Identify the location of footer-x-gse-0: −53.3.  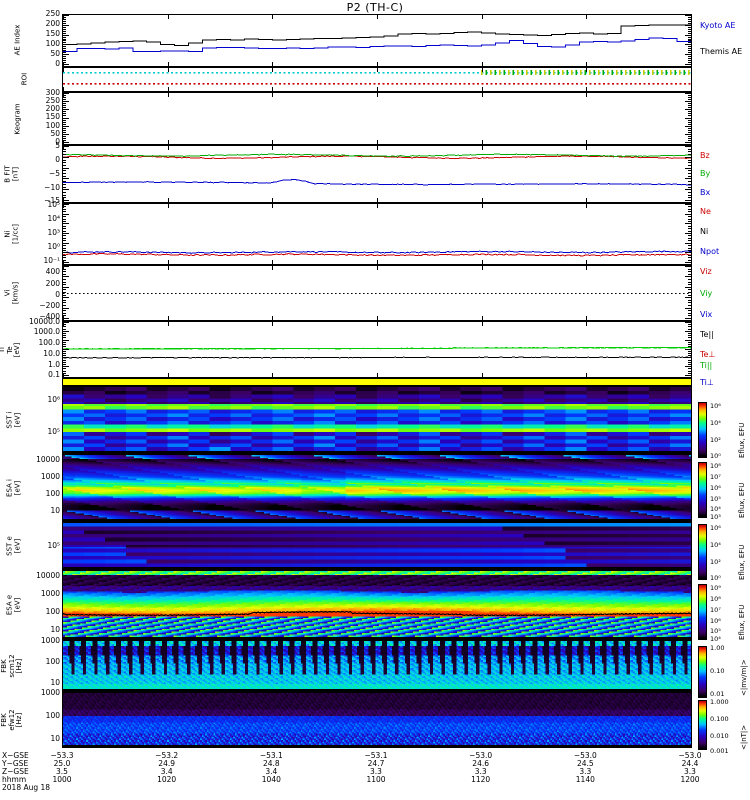
(62, 755).